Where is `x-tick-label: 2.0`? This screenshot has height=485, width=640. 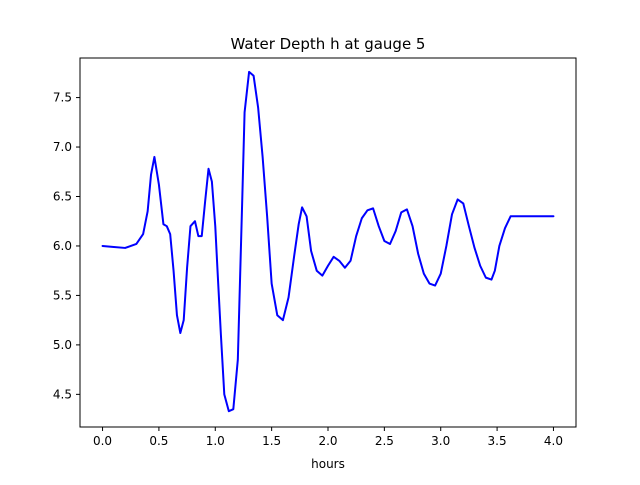 x-tick-label: 2.0 is located at coordinates (327, 441).